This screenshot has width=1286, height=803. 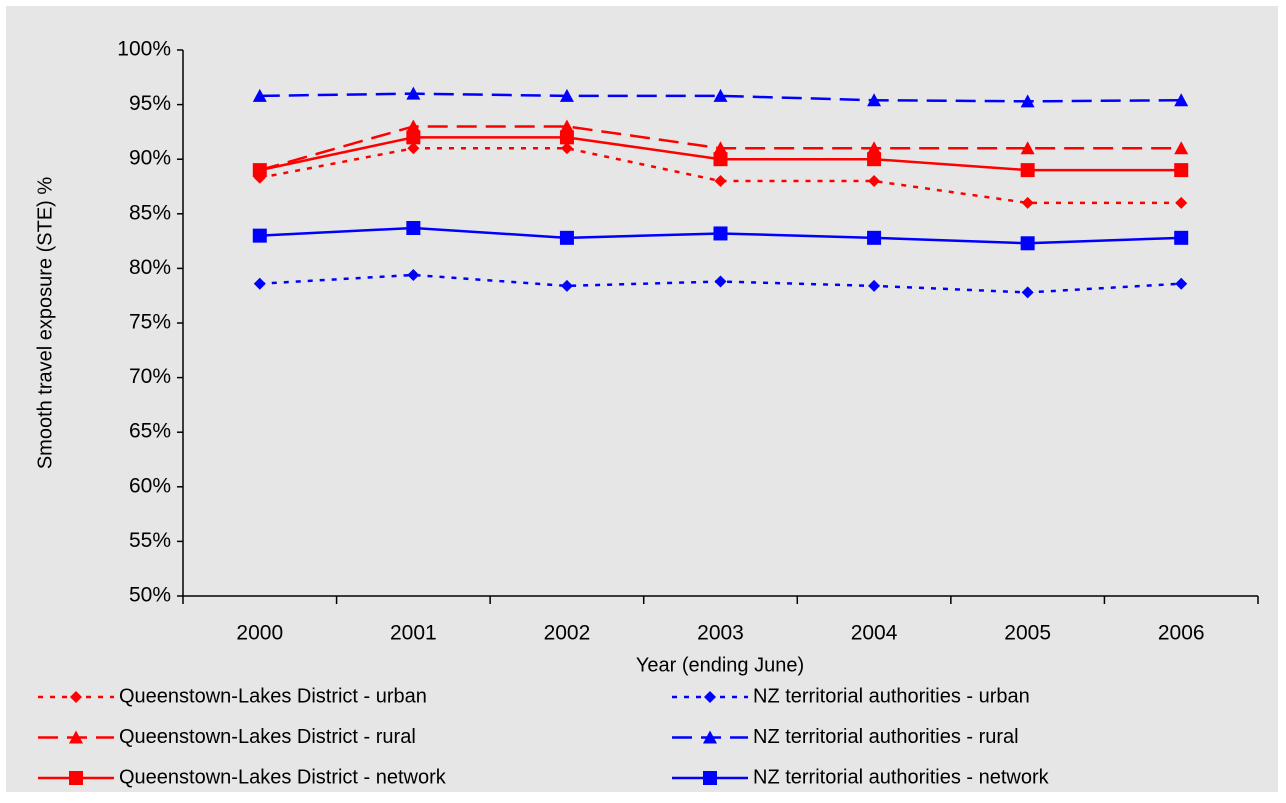 I want to click on x-axis-title: Year (ending June), so click(x=720, y=665).